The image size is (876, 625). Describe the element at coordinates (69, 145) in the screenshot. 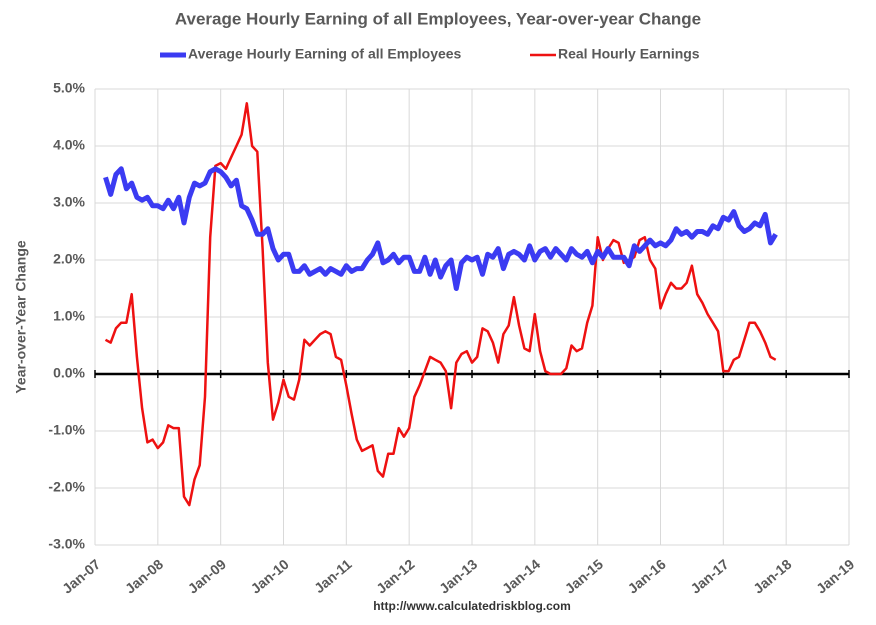

I see `y-tick-label: 4.0%` at that location.